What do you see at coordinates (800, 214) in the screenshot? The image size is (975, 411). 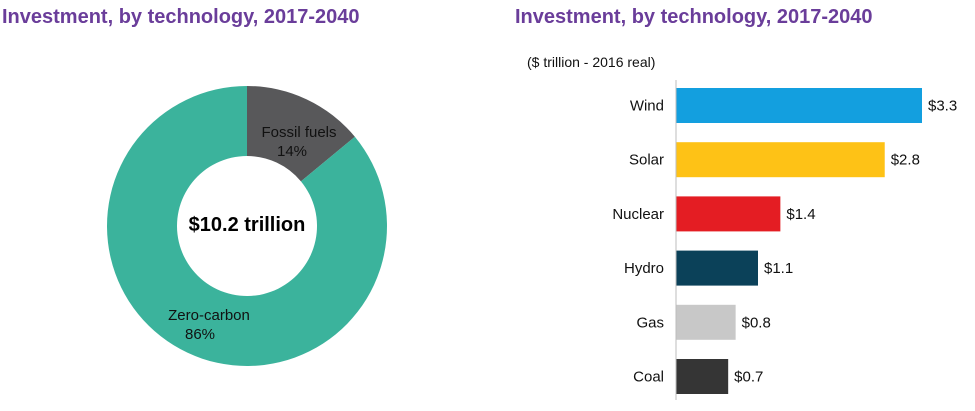 I see `bar-value-label-nuclear: $1.4` at bounding box center [800, 214].